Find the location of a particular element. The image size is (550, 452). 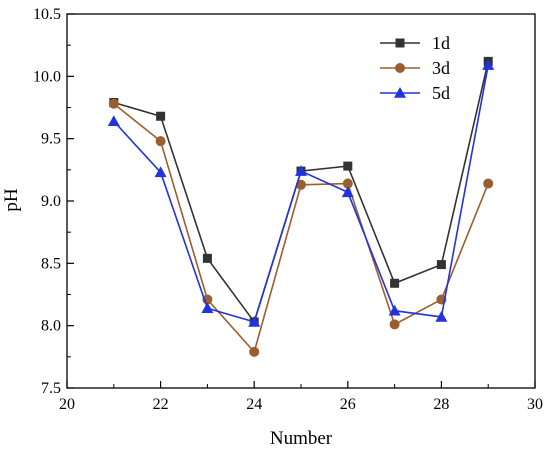

x-tick-label: 22 is located at coordinates (161, 404).